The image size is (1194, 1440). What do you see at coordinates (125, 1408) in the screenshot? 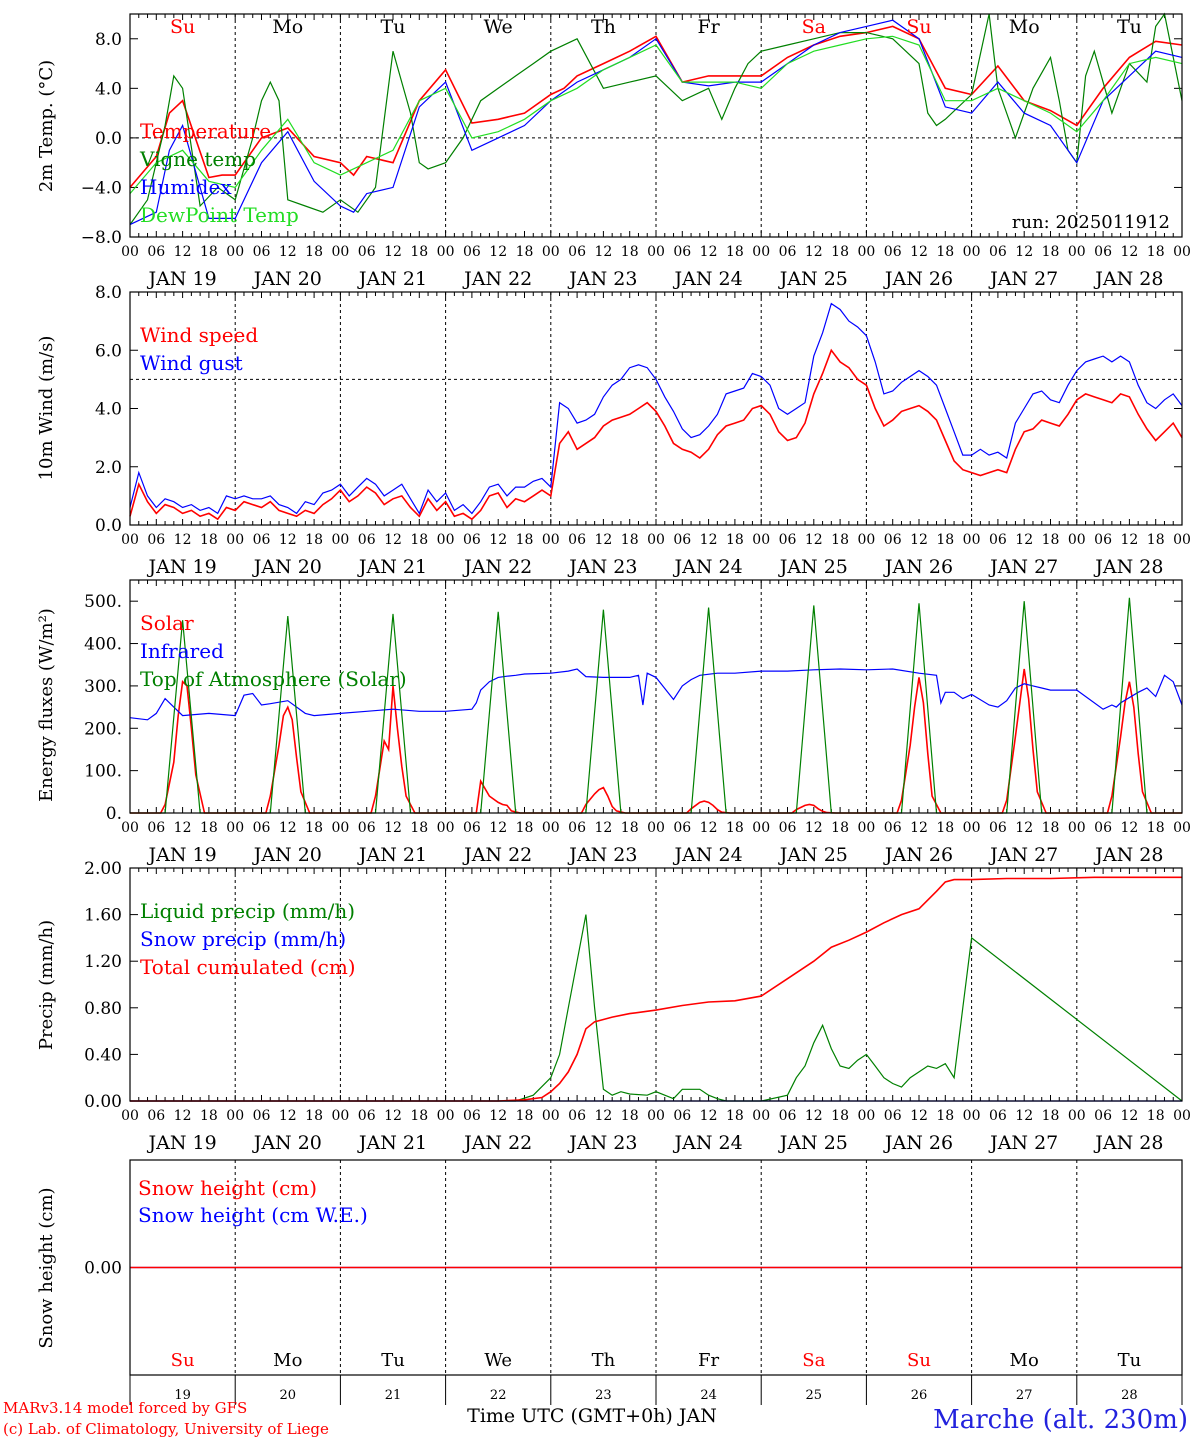
I see `footer-model-line1: MARv3.14 model forced by GFS` at bounding box center [125, 1408].